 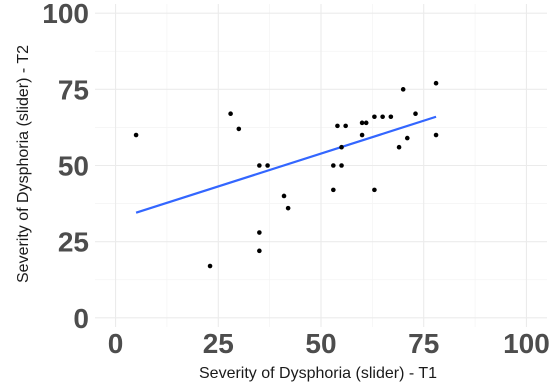 What do you see at coordinates (318, 373) in the screenshot?
I see `x-axis-title: Severity of Dysphoria (slider) - T1` at bounding box center [318, 373].